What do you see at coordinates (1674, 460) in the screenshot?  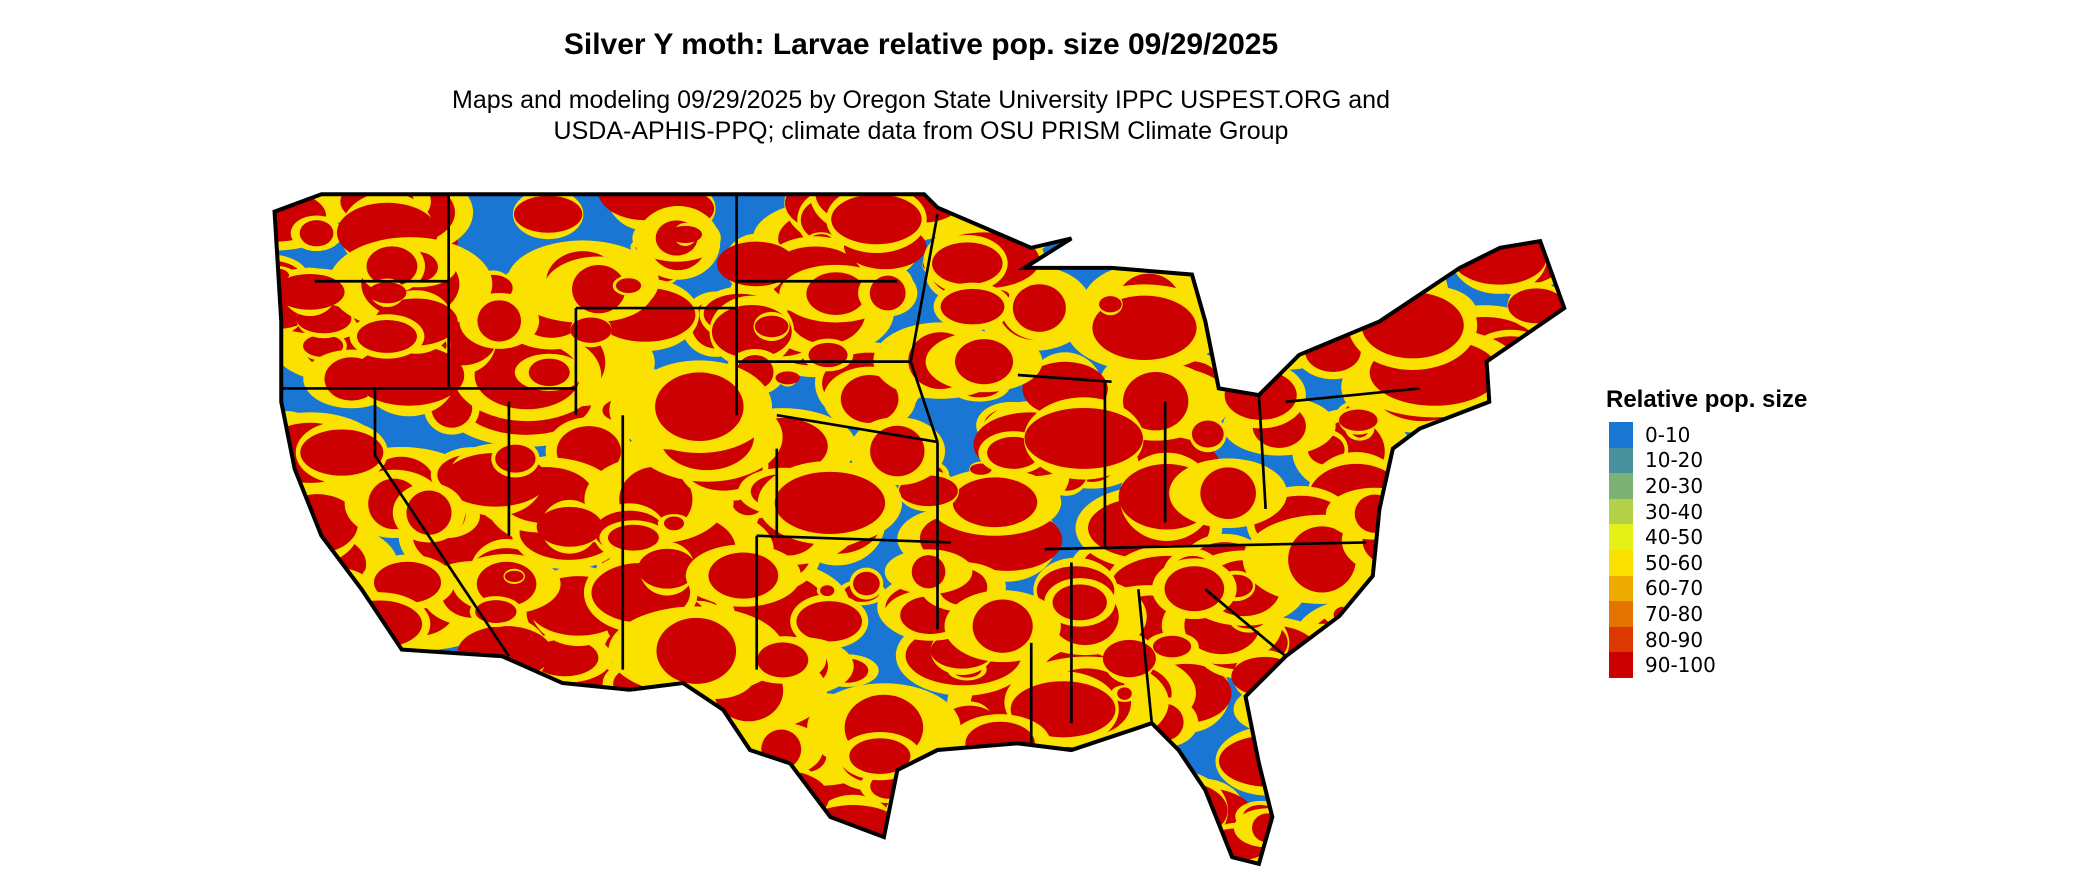 I see `legend-label: 10-20` at bounding box center [1674, 460].